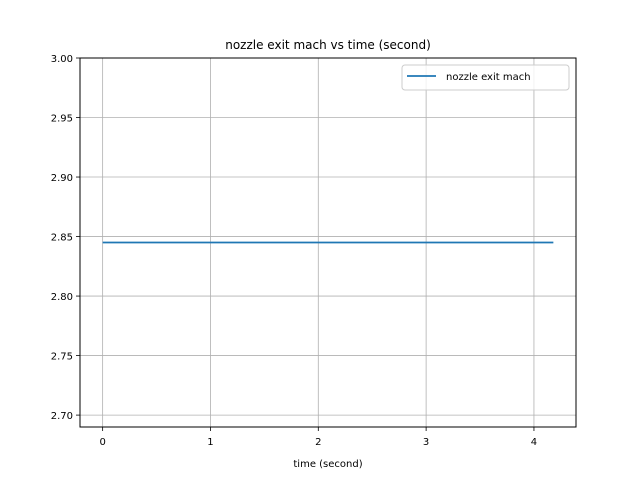 The width and height of the screenshot is (640, 480). Describe the element at coordinates (102, 442) in the screenshot. I see `x-tick-label: 0` at that location.